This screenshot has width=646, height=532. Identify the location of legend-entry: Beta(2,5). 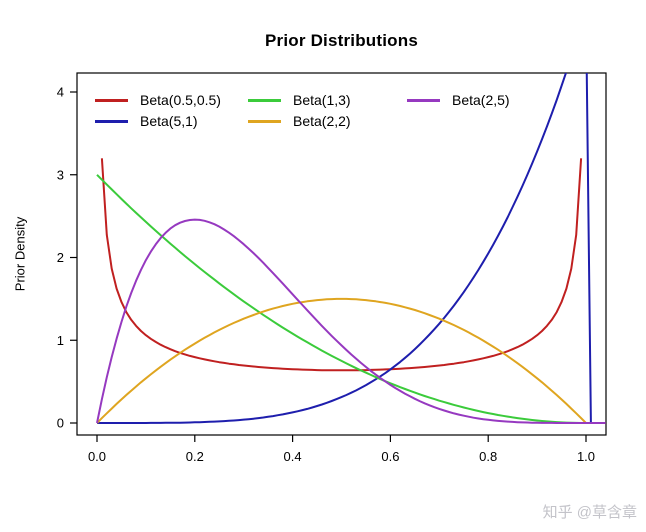
(458, 100).